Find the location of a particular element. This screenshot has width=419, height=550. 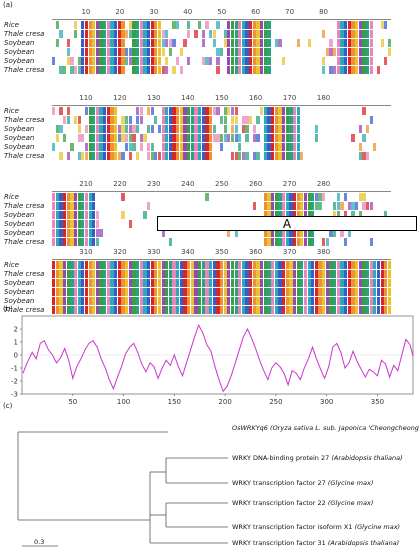

alignment-row: Thale cresa is located at coordinates (209, 34).